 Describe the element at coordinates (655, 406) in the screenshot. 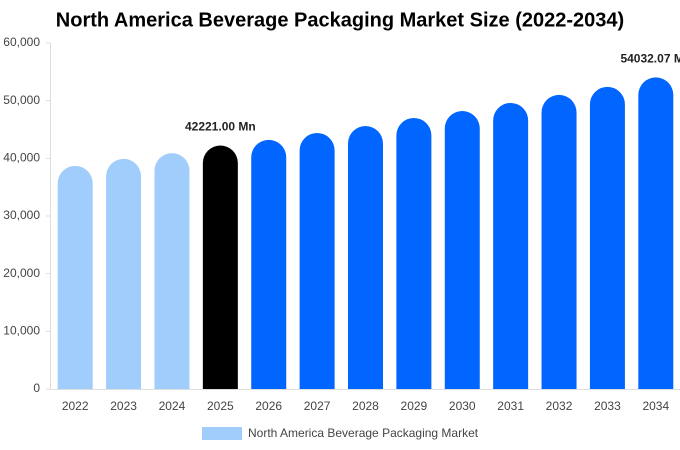

I see `x-tick-label: 2034` at that location.